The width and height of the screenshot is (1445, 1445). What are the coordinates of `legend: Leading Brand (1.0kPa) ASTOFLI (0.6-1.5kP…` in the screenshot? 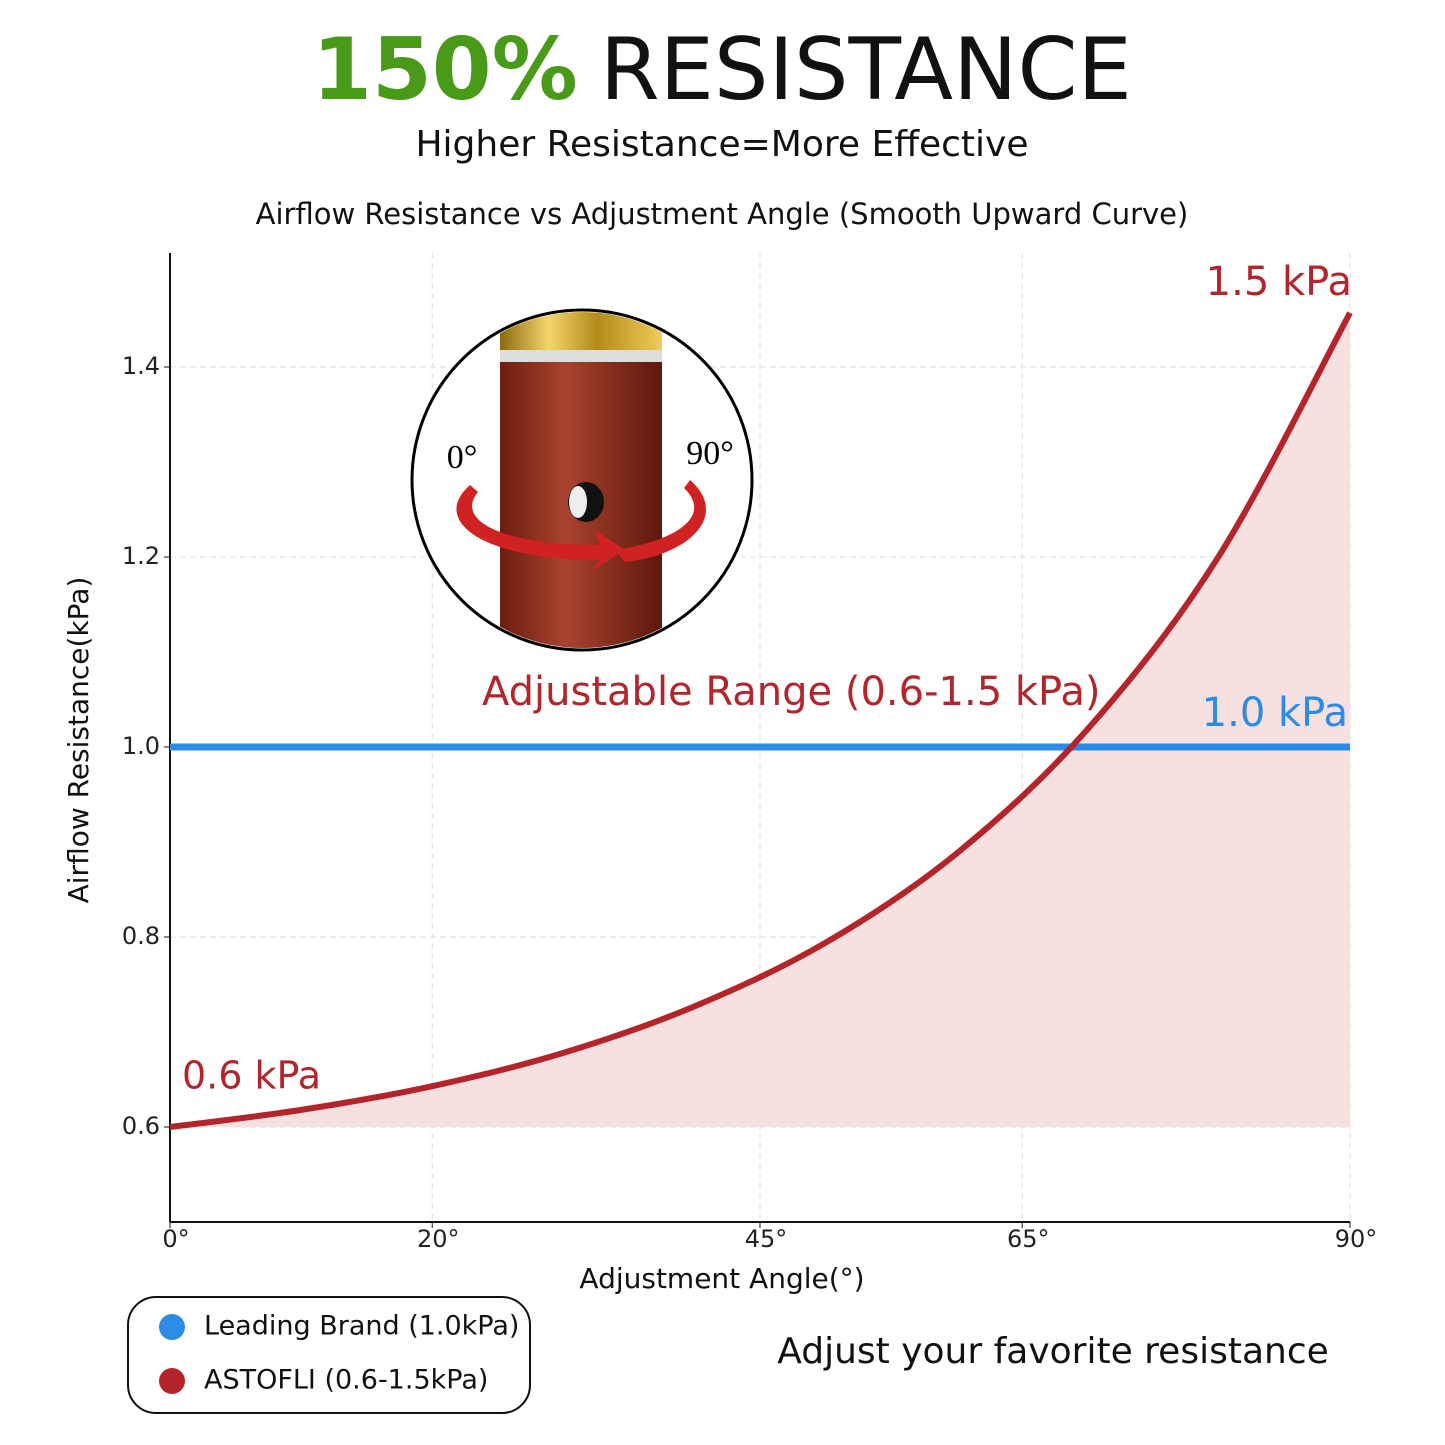 It's located at (339, 1353).